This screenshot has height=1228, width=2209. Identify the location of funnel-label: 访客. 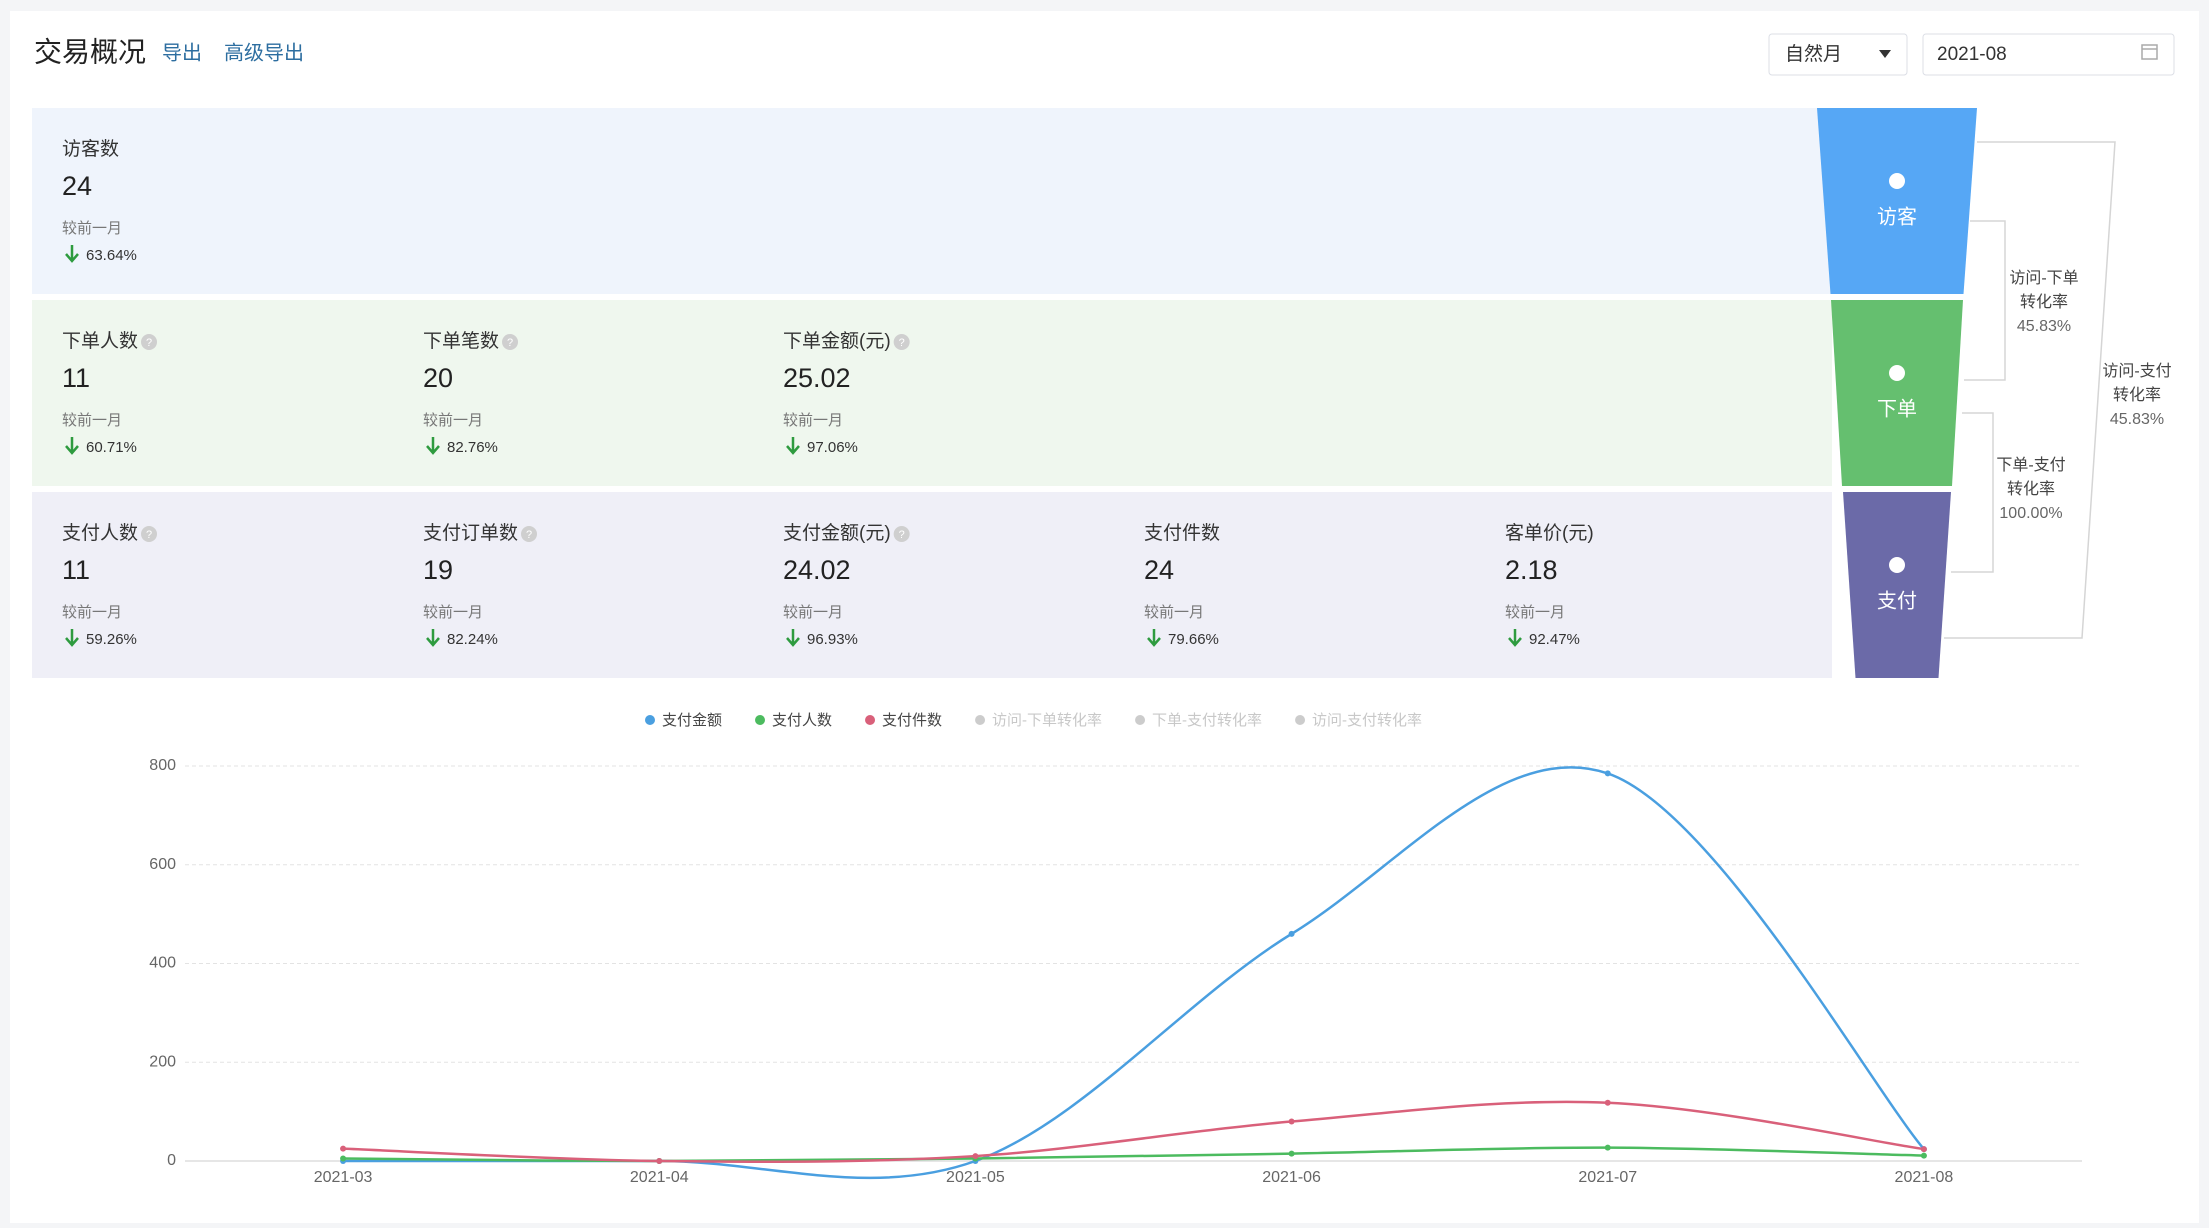
(1897, 216).